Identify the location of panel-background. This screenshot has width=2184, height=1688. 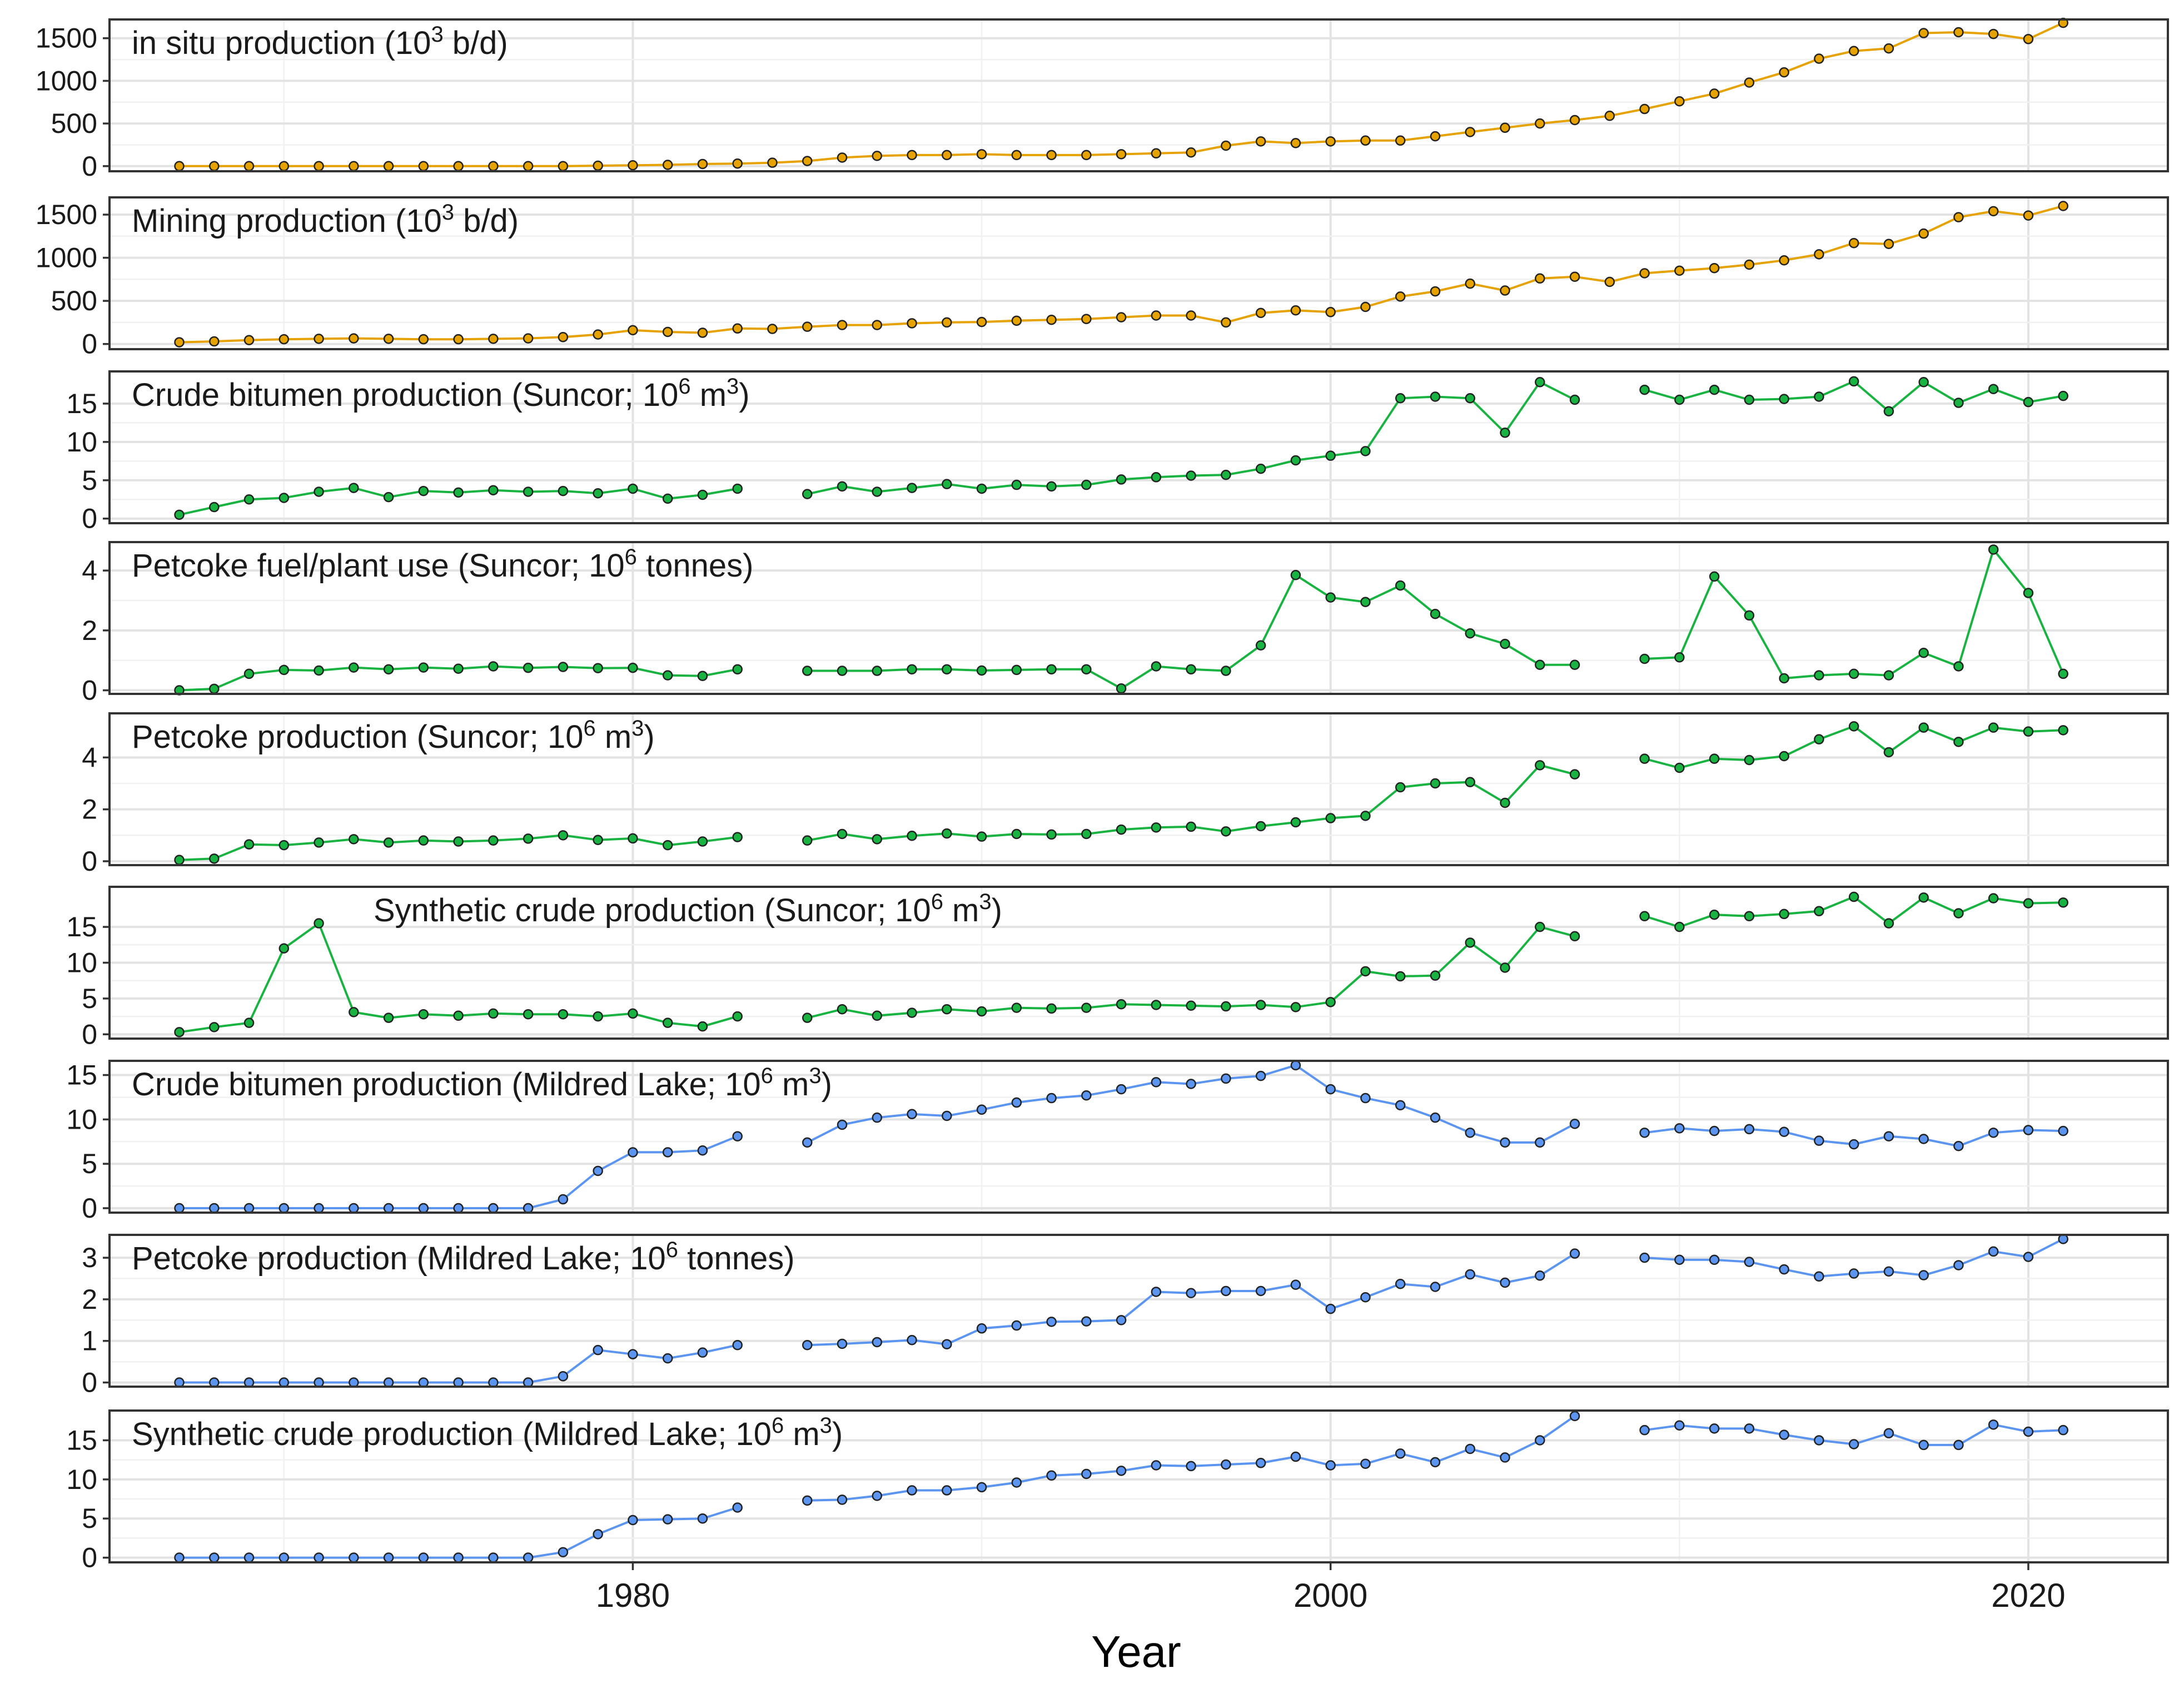
(1138, 273).